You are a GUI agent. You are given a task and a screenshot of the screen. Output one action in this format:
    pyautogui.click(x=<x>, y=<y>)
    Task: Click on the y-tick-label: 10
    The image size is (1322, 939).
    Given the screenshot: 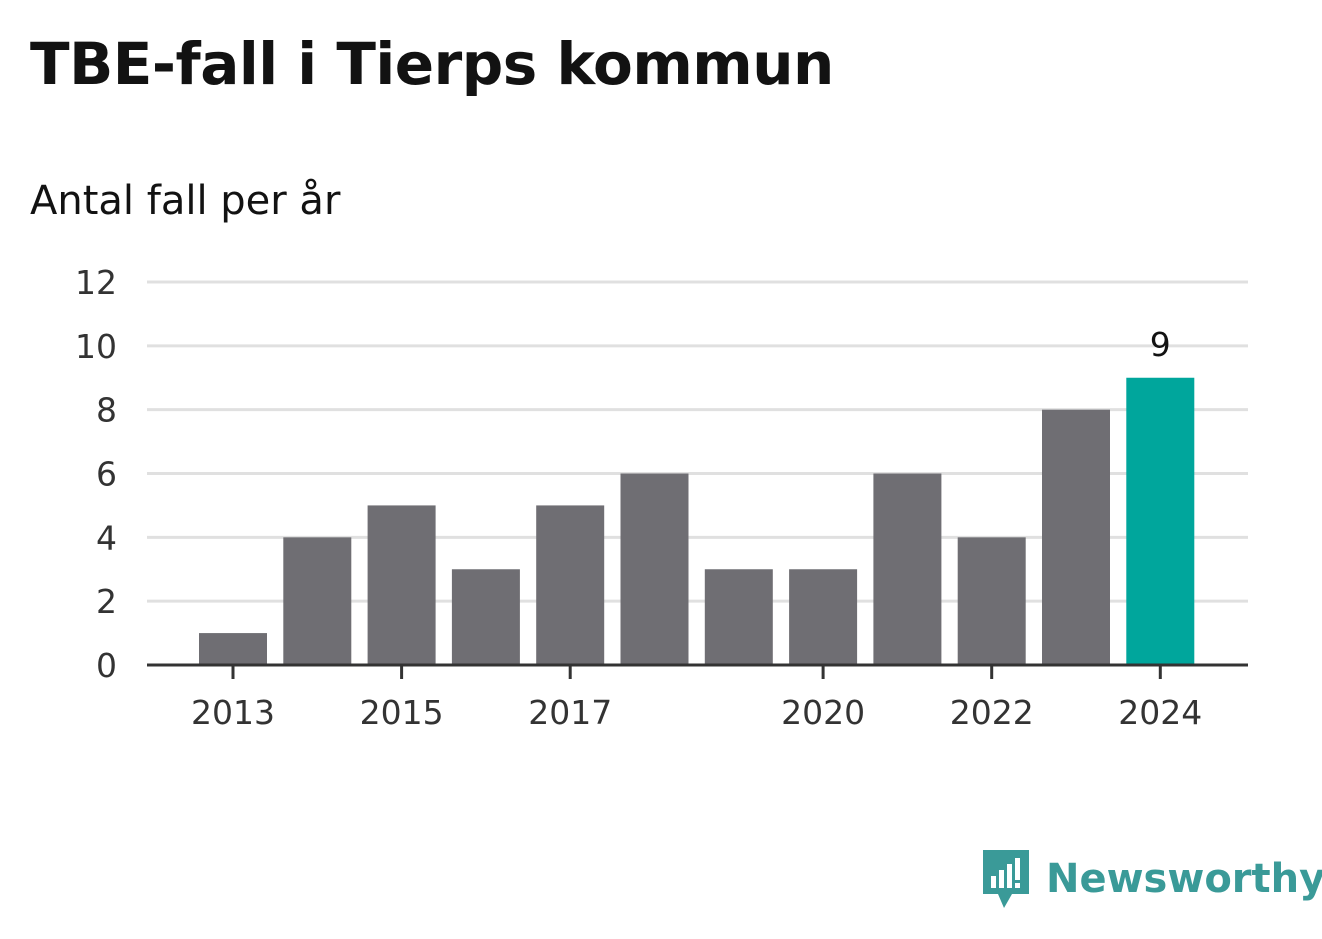 What is the action you would take?
    pyautogui.click(x=96, y=346)
    